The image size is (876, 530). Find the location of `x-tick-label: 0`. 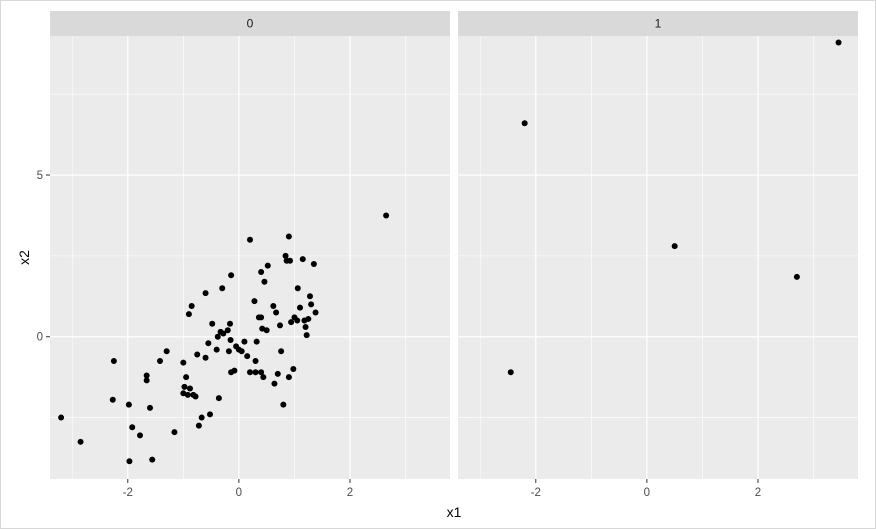

x-tick-label: 0 is located at coordinates (647, 493).